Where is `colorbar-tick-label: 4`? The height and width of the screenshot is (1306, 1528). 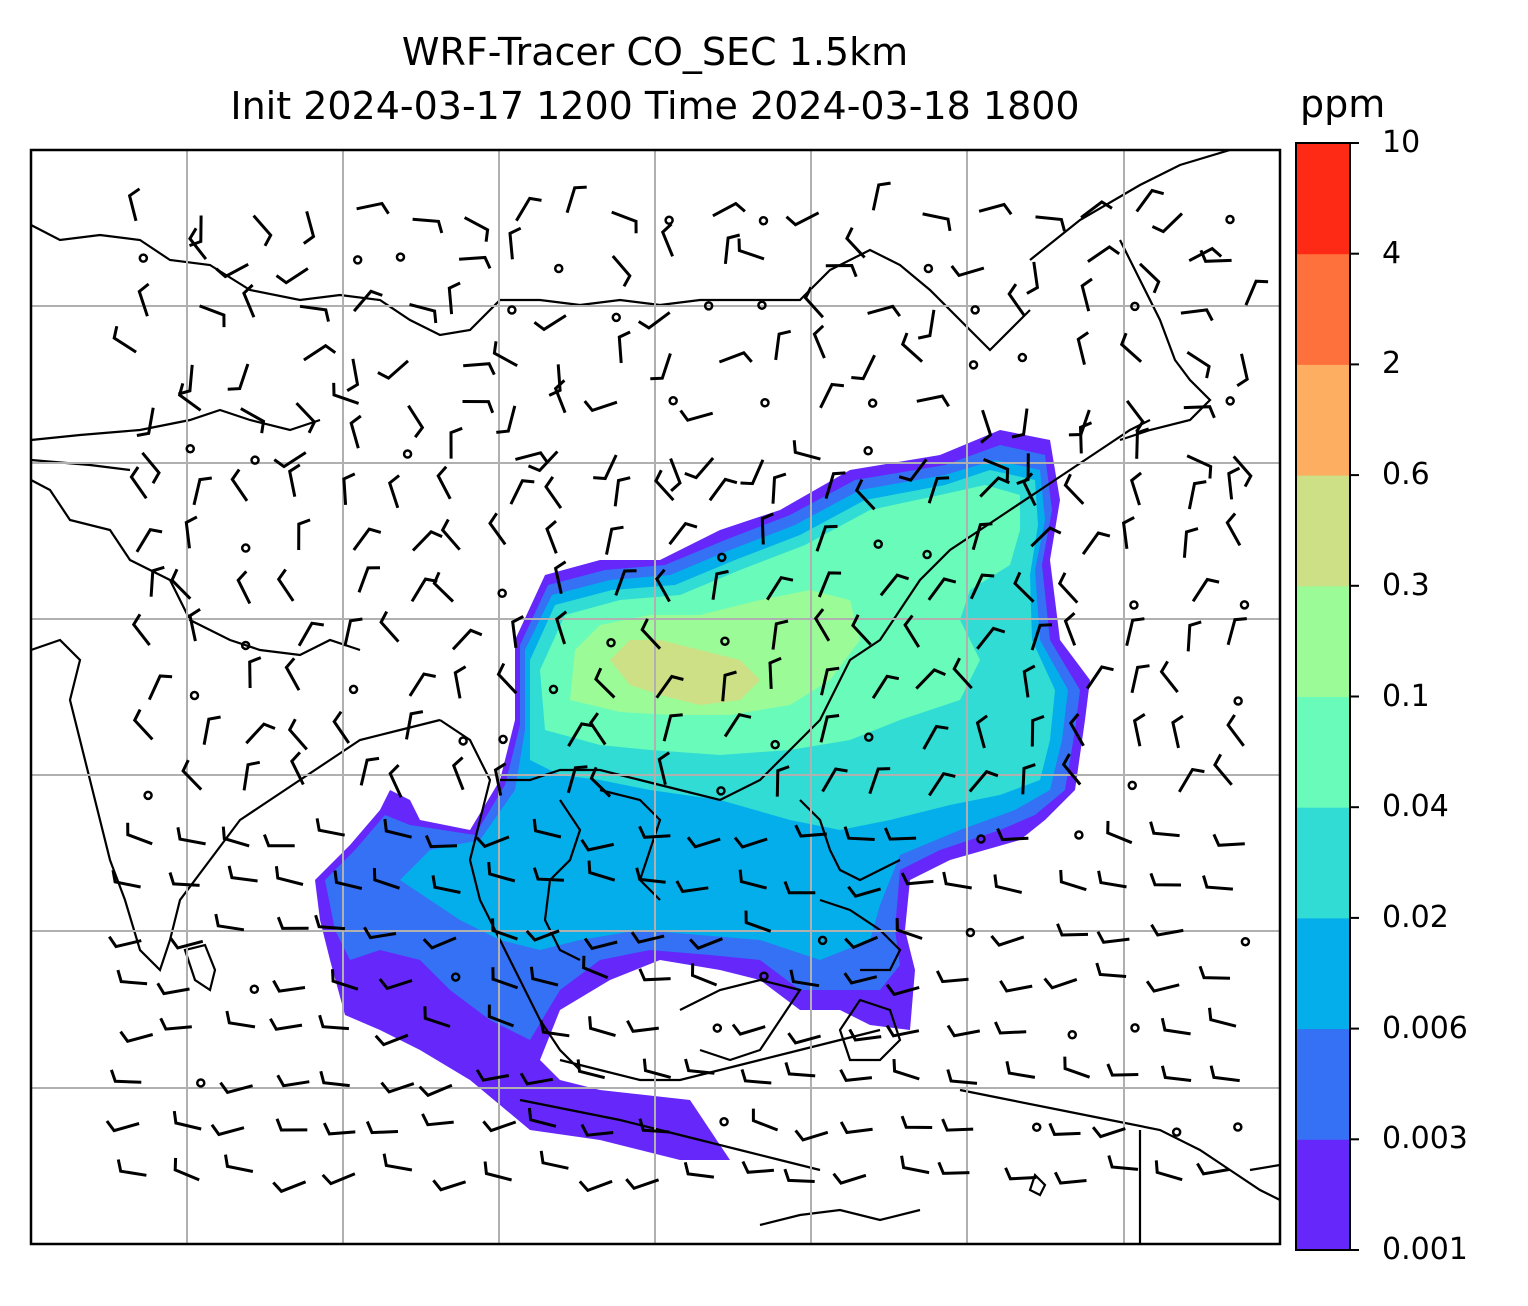
colorbar-tick-label: 4 is located at coordinates (1392, 253).